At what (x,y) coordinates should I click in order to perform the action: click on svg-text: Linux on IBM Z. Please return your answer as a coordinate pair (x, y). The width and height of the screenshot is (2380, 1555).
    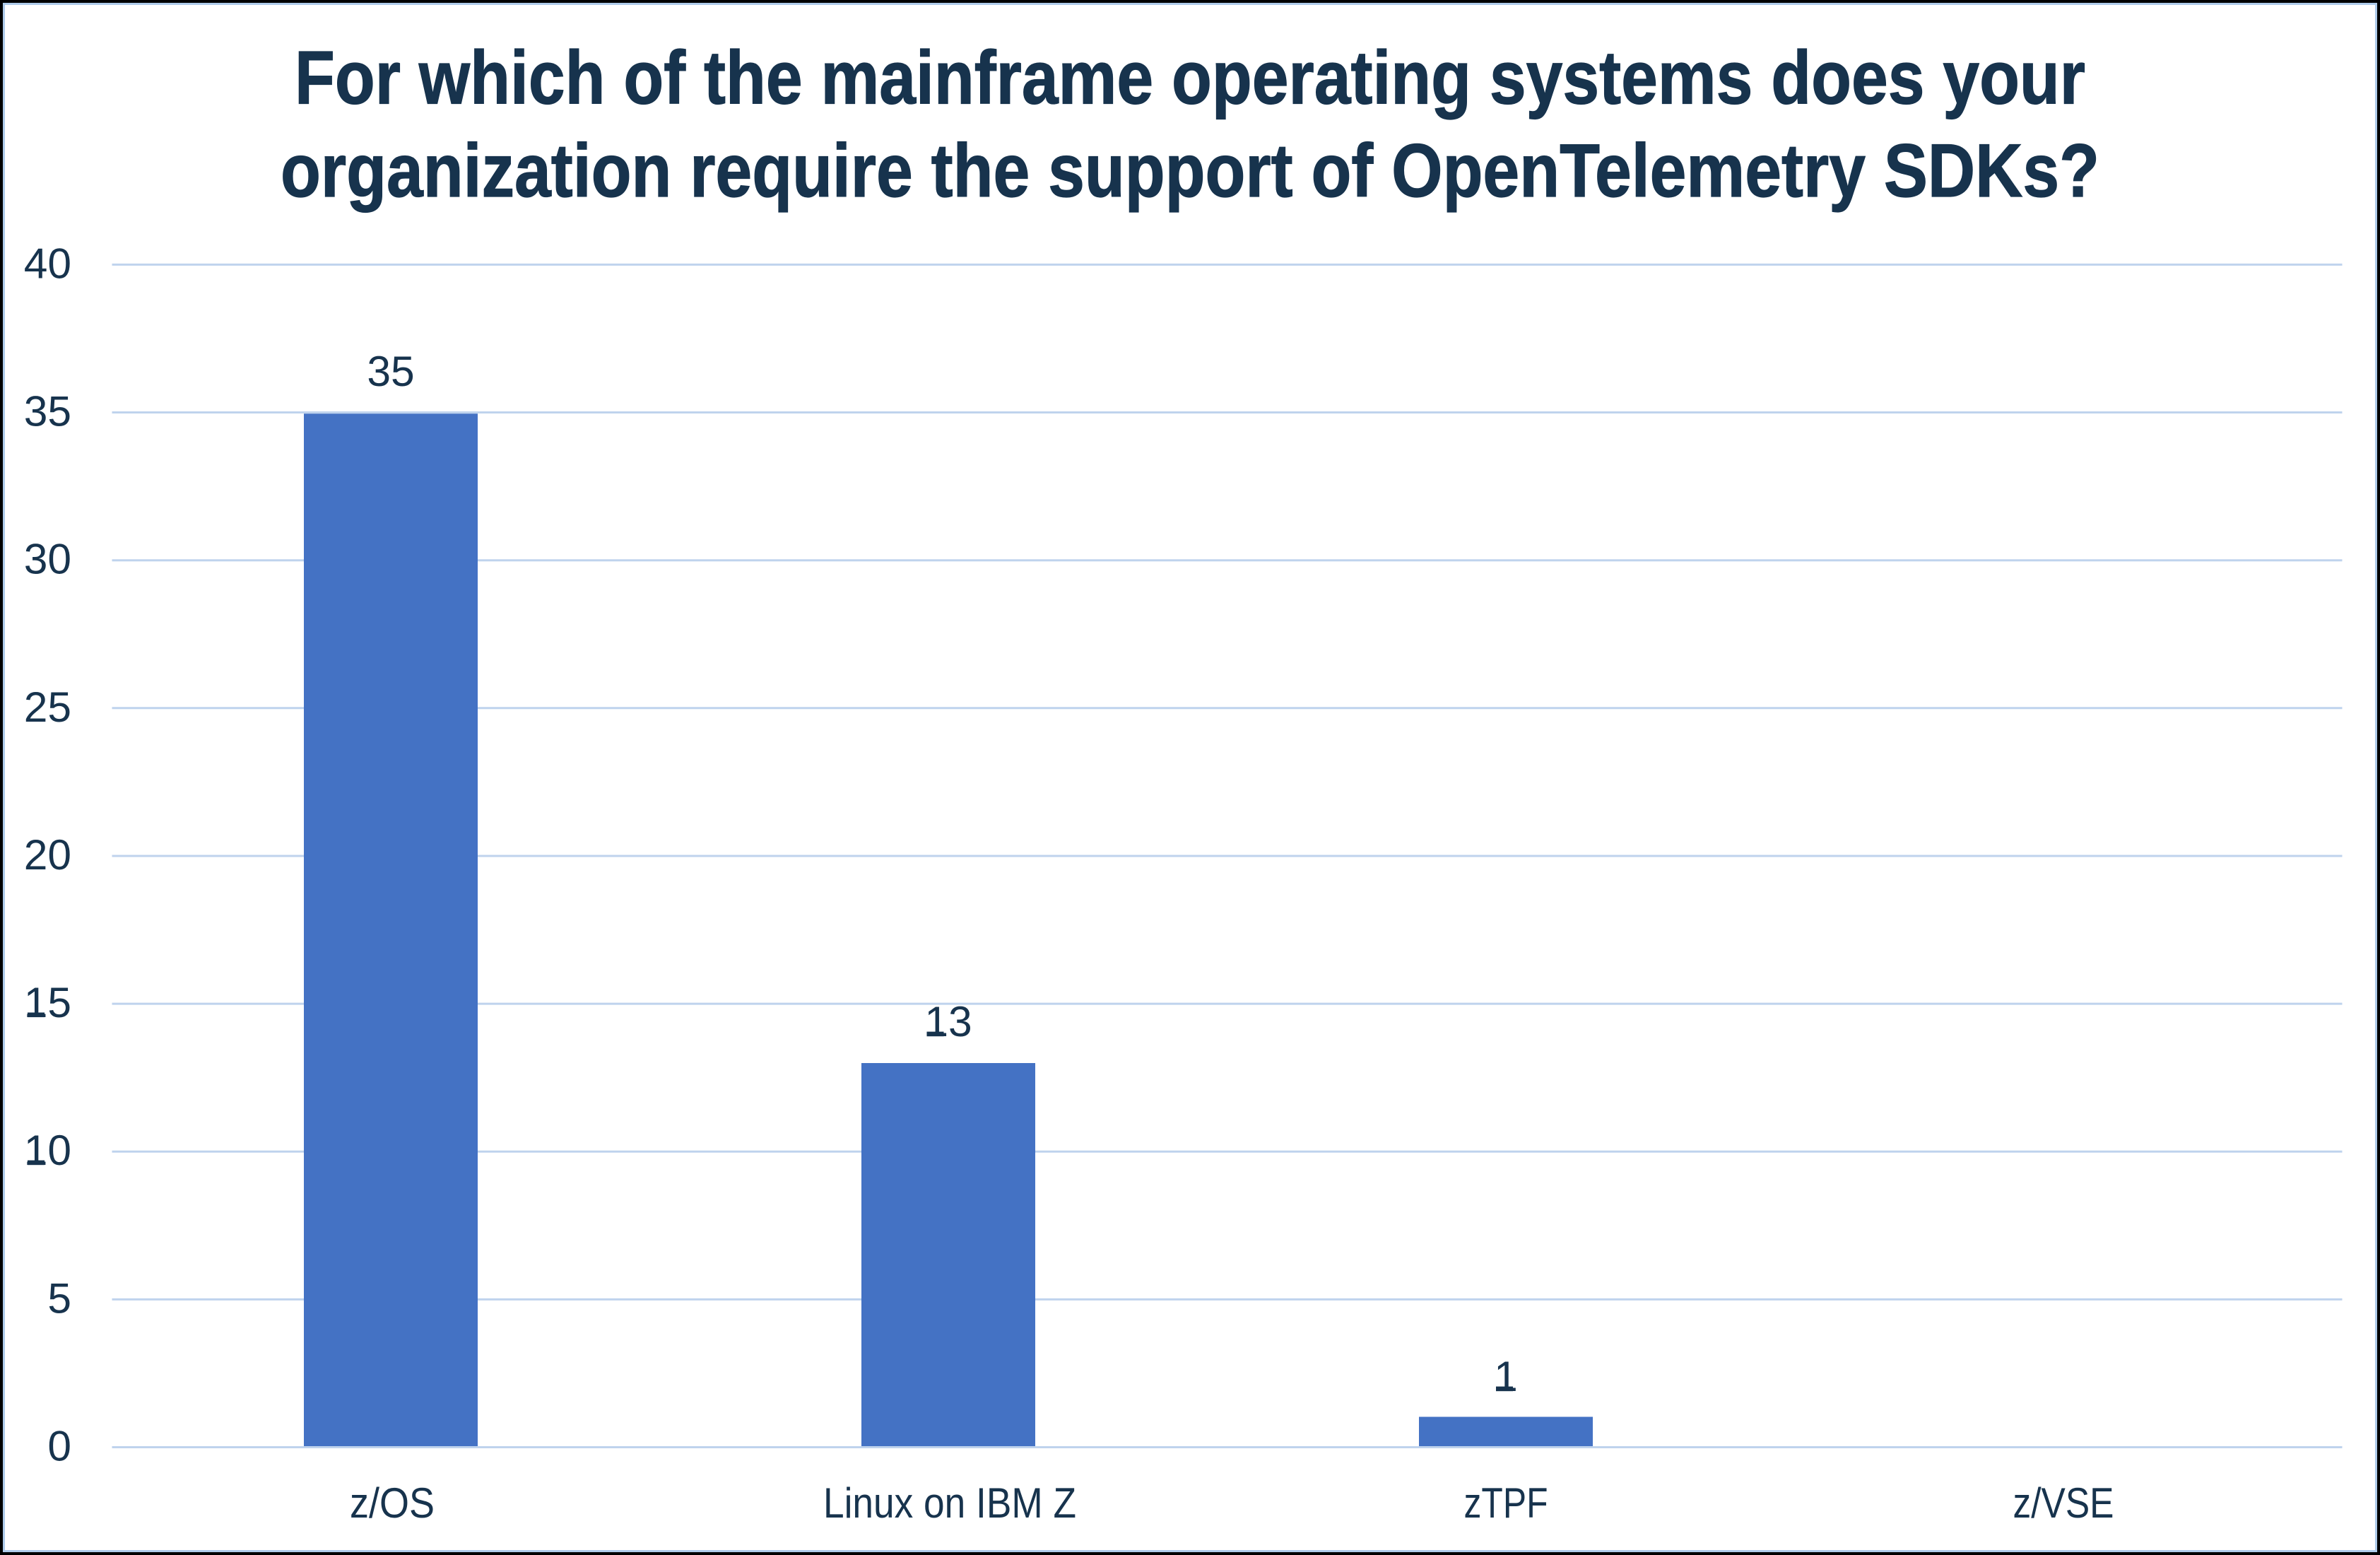
    Looking at the image, I should click on (950, 1503).